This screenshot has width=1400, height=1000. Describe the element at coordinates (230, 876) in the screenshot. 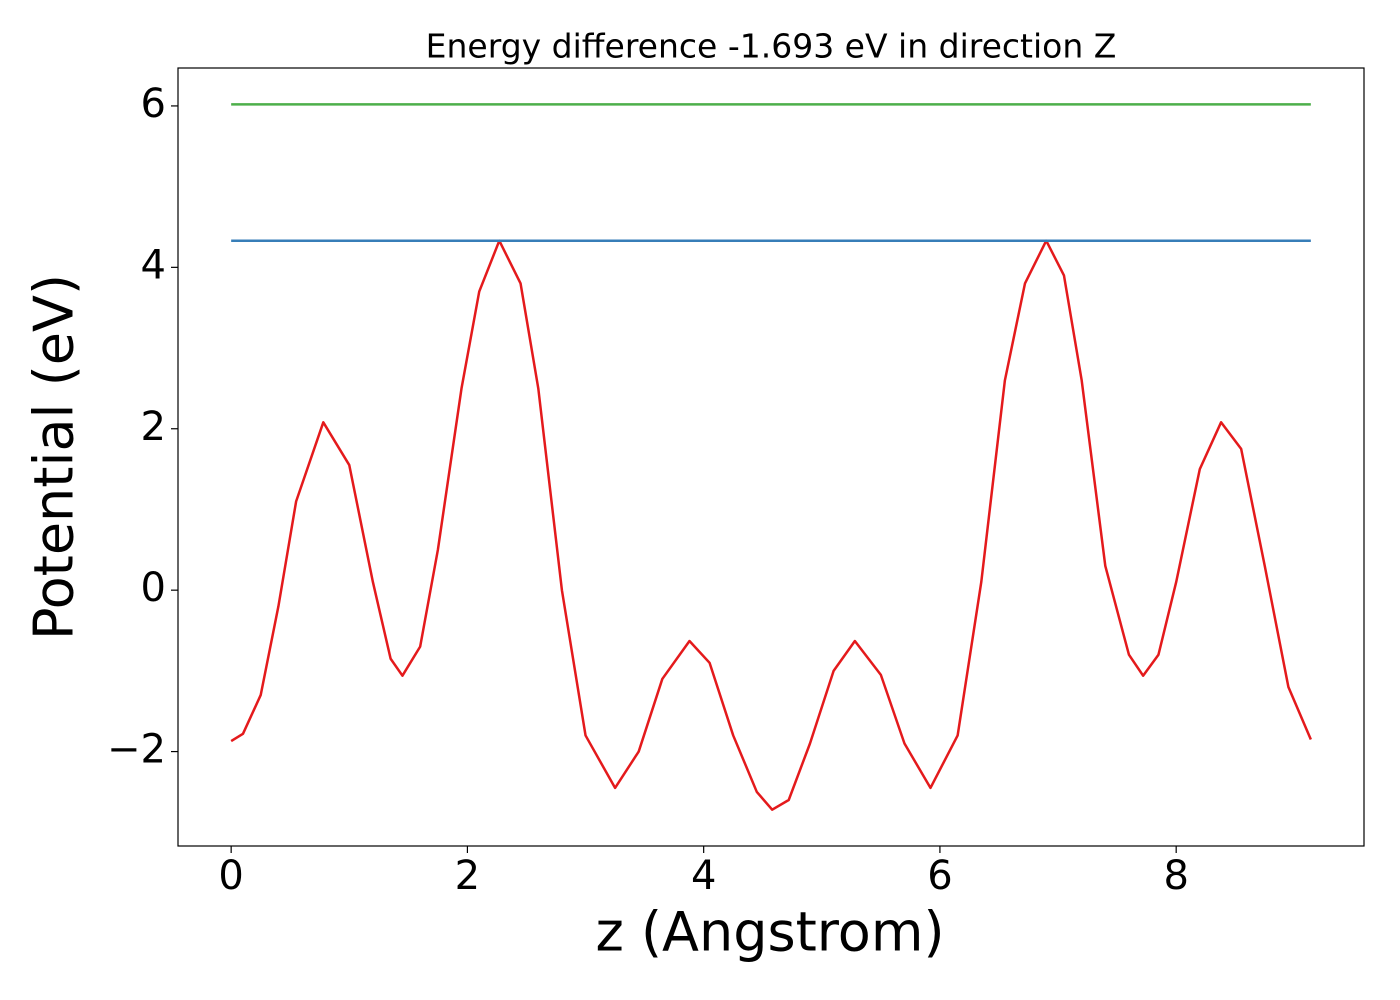

I see `x-tick-label: 0` at that location.